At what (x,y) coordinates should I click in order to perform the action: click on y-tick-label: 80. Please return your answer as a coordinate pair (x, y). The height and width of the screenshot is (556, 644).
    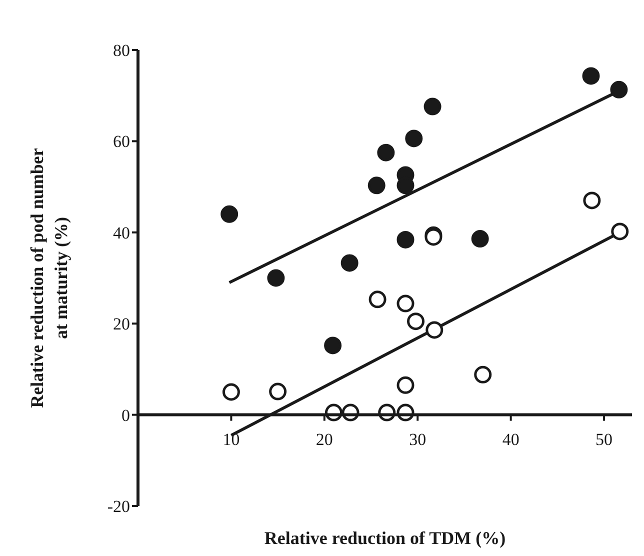
    Looking at the image, I should click on (121, 50).